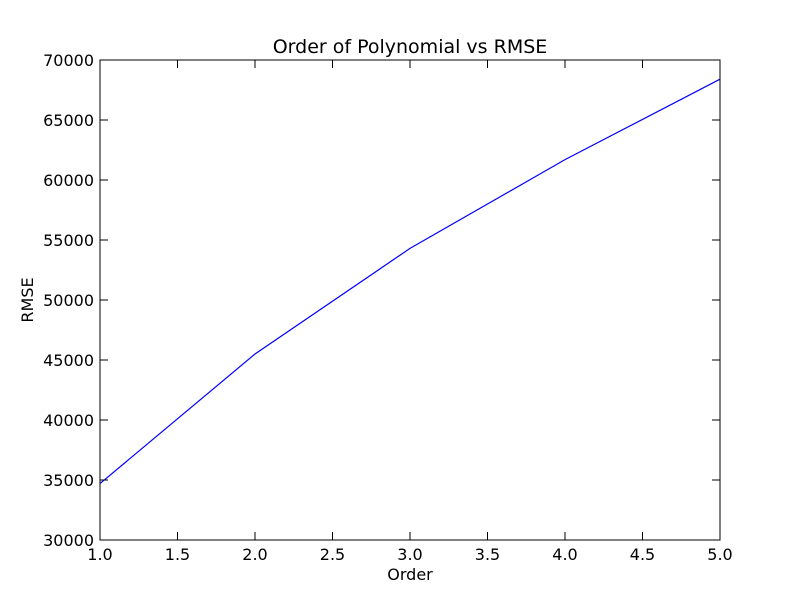  What do you see at coordinates (332, 554) in the screenshot?
I see `x-tick-label: 2.5` at bounding box center [332, 554].